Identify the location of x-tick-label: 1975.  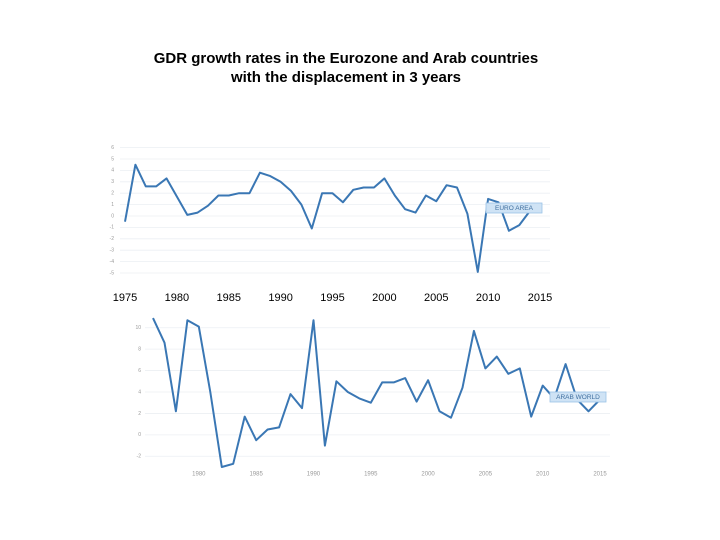
(125, 298).